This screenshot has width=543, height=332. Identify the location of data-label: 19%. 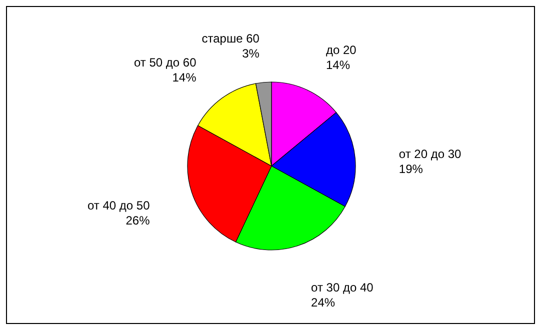
(411, 169).